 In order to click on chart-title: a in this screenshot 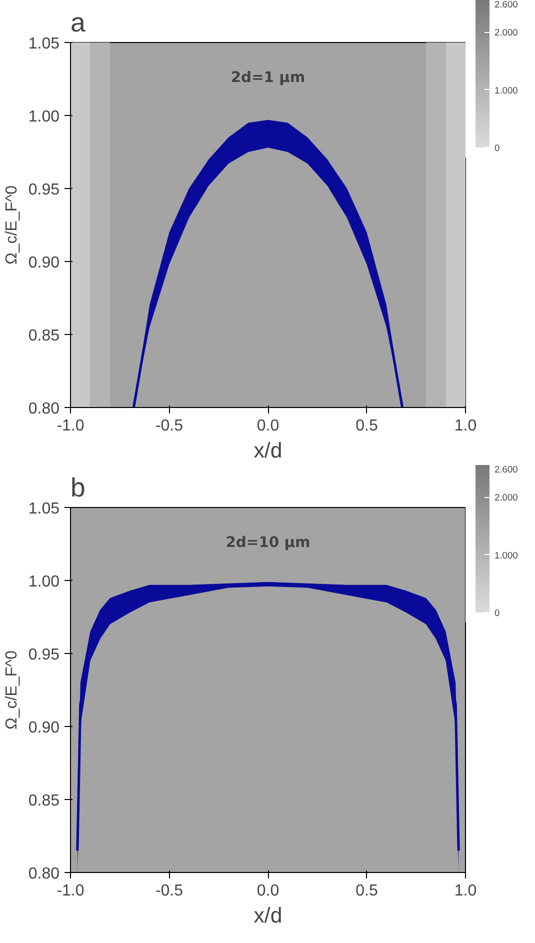, I will do `click(78, 23)`.